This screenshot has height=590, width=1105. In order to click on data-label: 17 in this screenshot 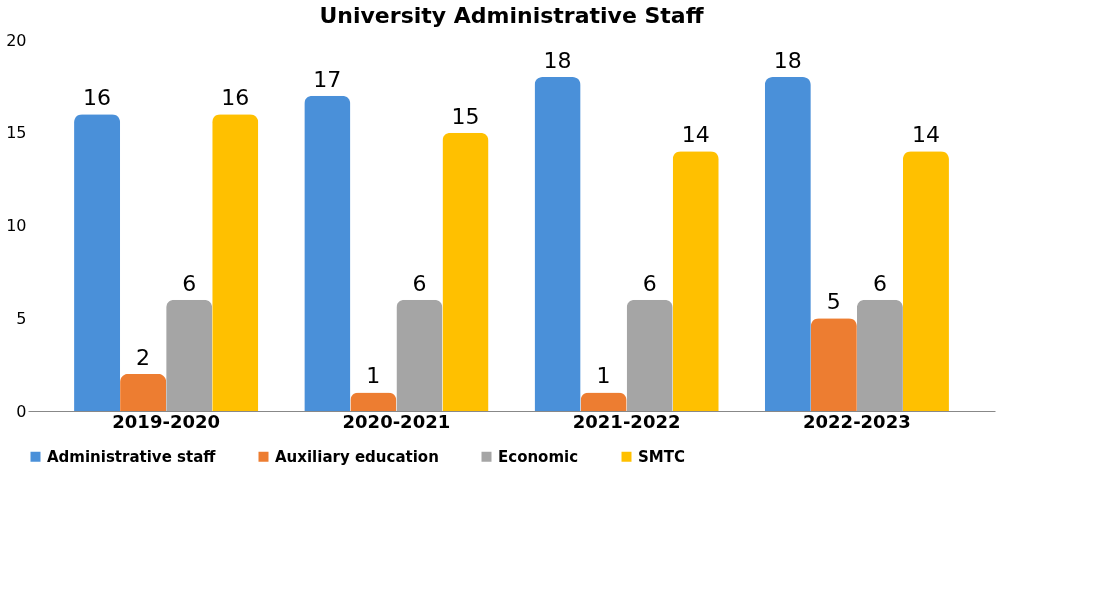, I will do `click(327, 79)`.